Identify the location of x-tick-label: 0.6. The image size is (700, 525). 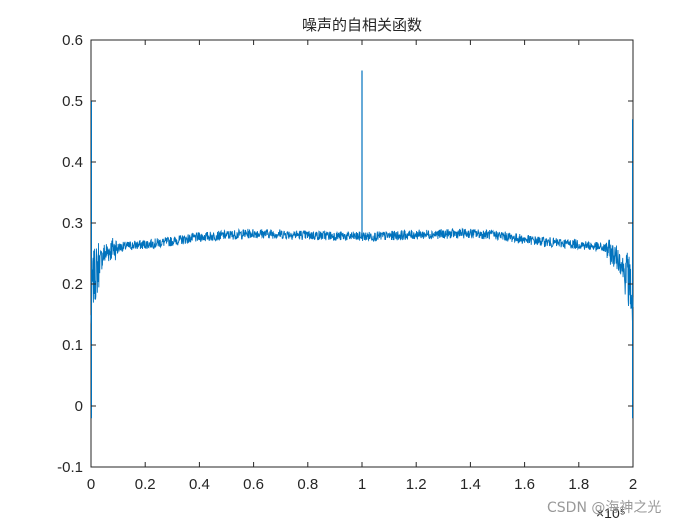
(253, 484).